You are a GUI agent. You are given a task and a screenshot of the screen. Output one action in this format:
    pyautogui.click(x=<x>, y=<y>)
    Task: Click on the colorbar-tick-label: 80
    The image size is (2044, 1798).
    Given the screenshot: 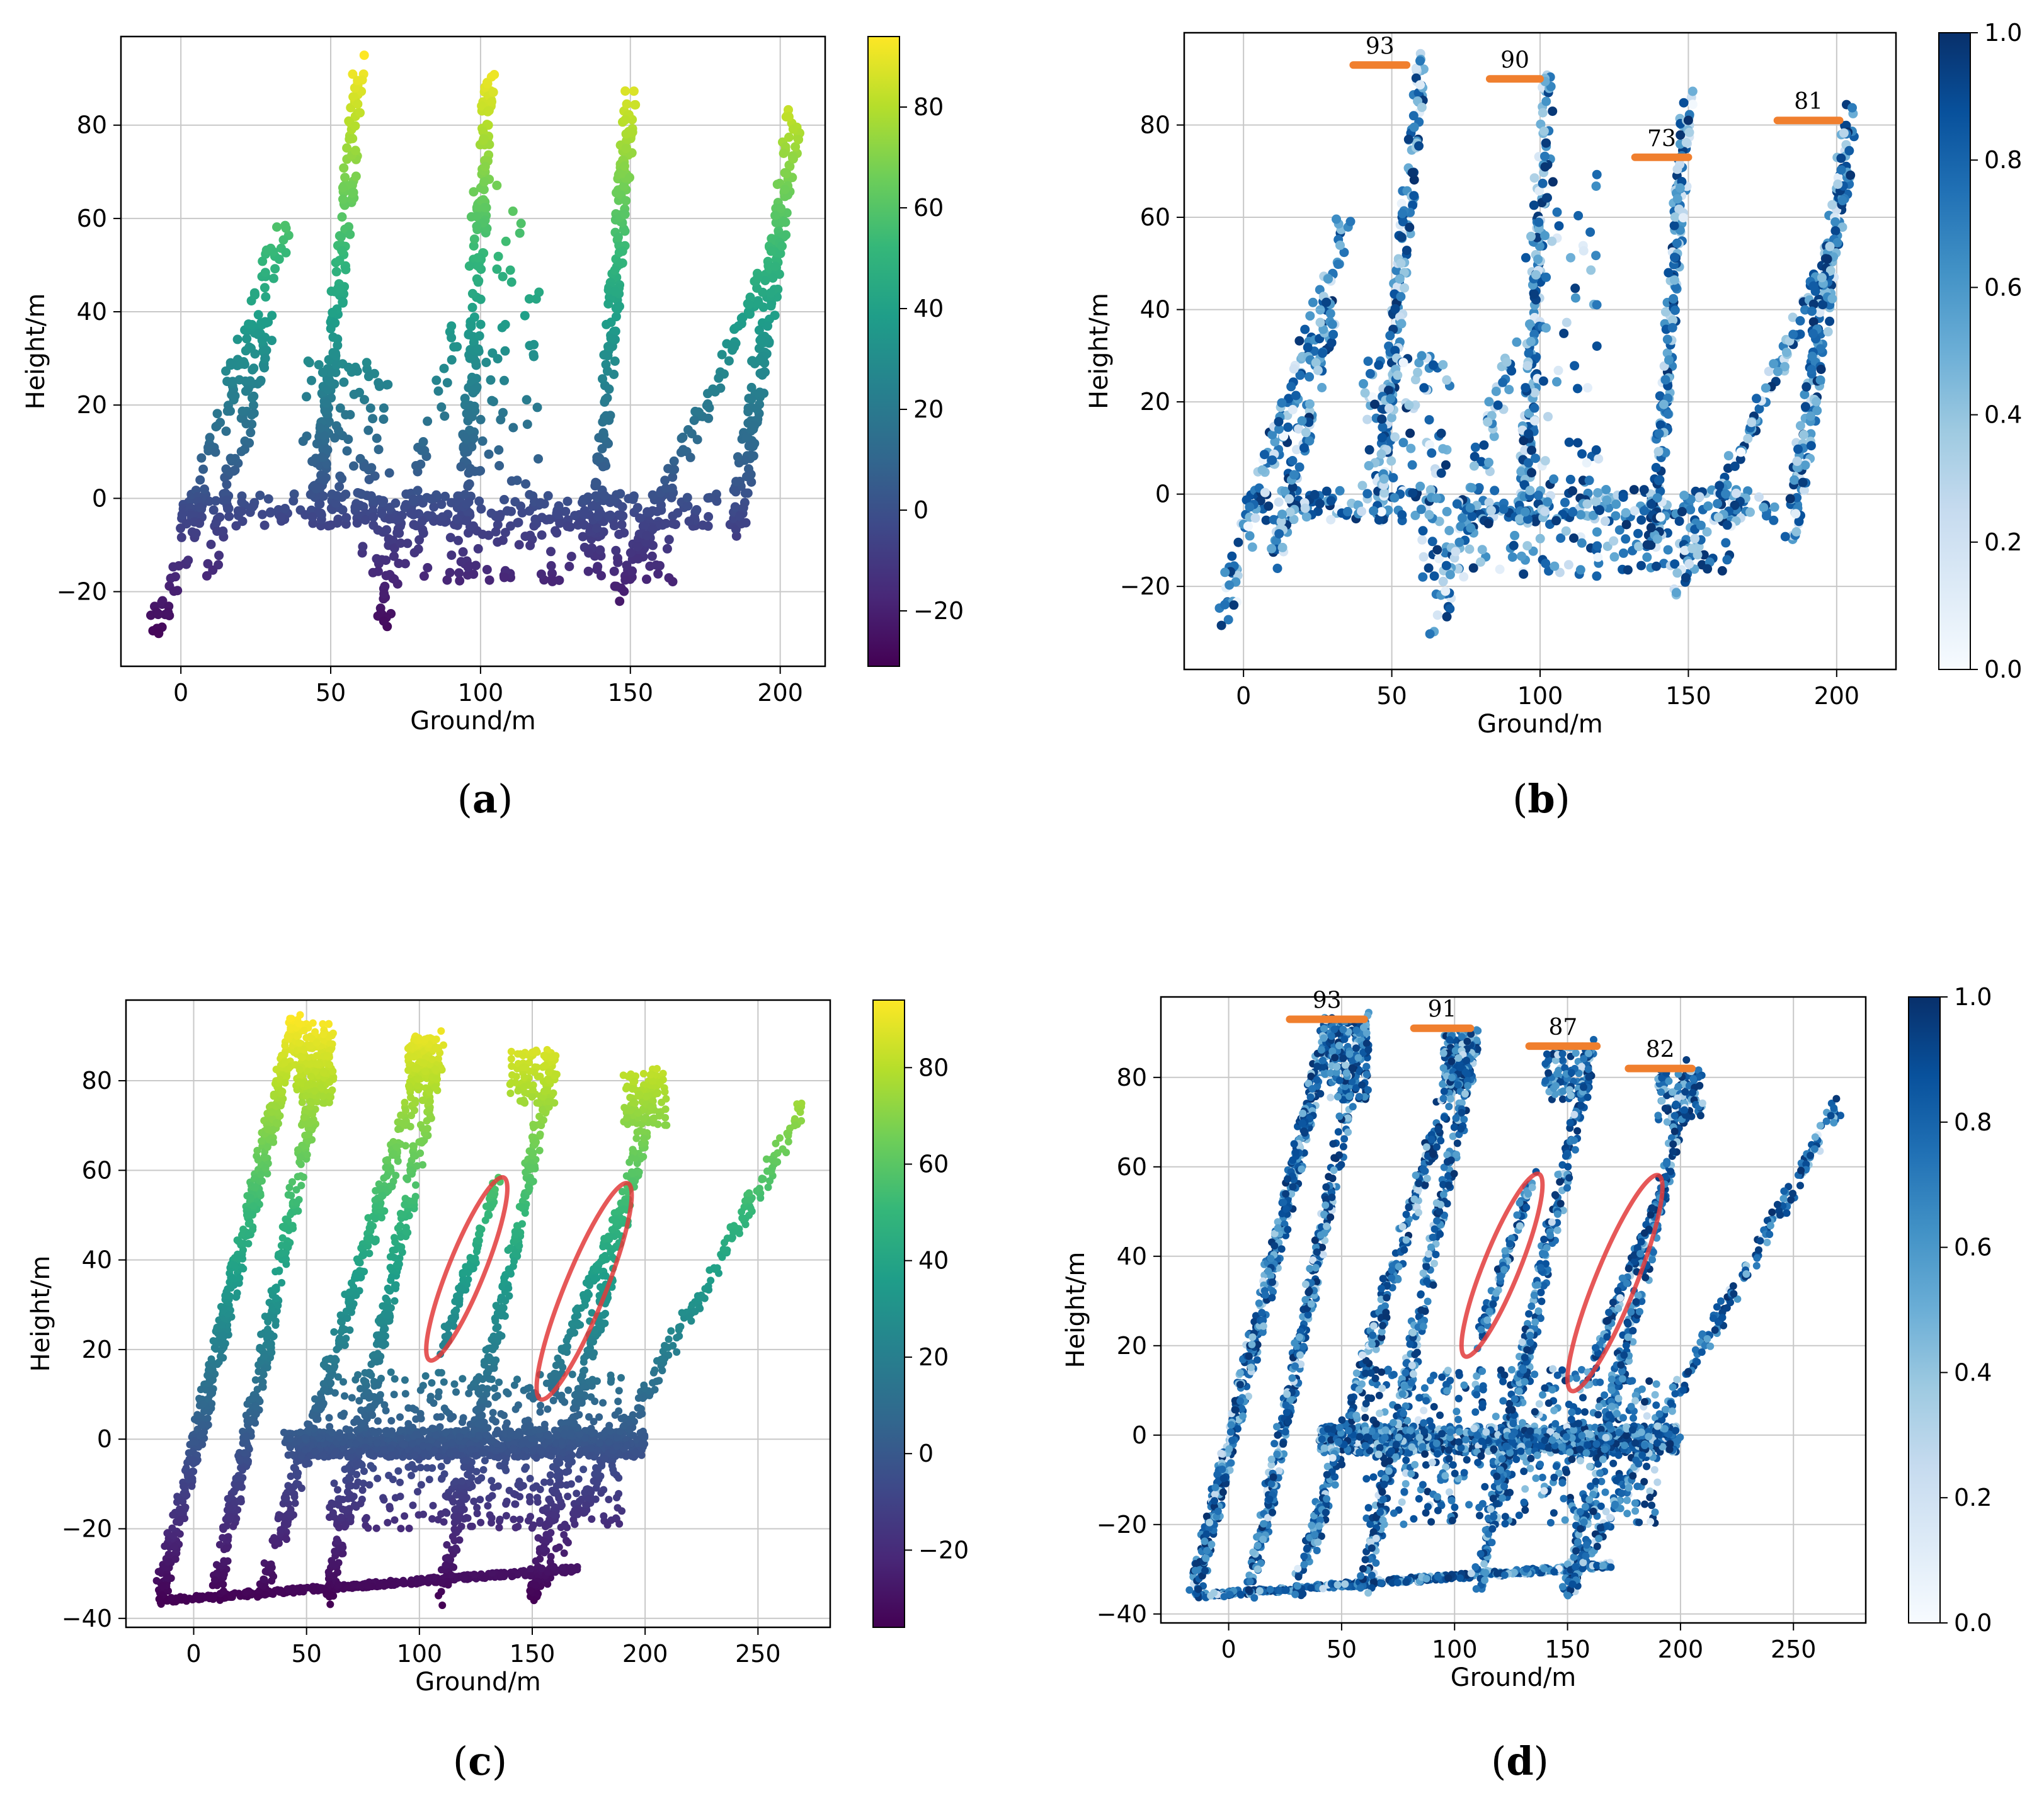 What is the action you would take?
    pyautogui.click(x=928, y=107)
    